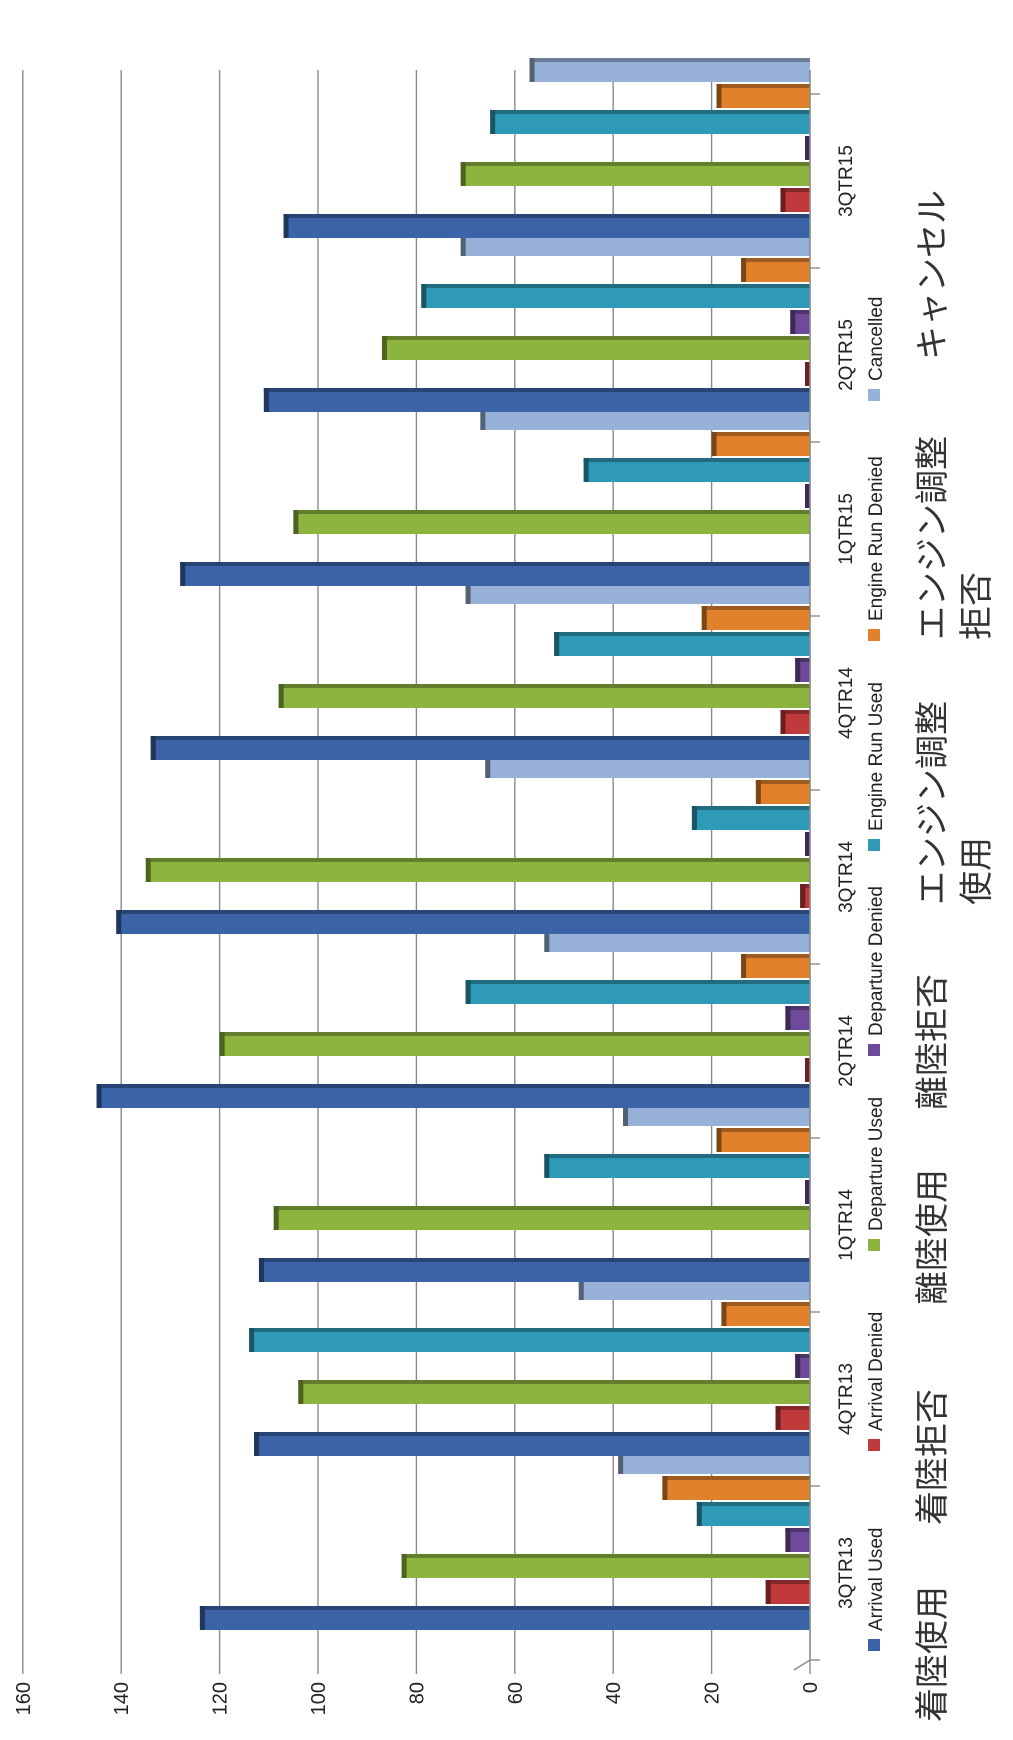 This screenshot has width=1013, height=1740. Describe the element at coordinates (846, 1573) in the screenshot. I see `category-label: 3QTR13` at that location.